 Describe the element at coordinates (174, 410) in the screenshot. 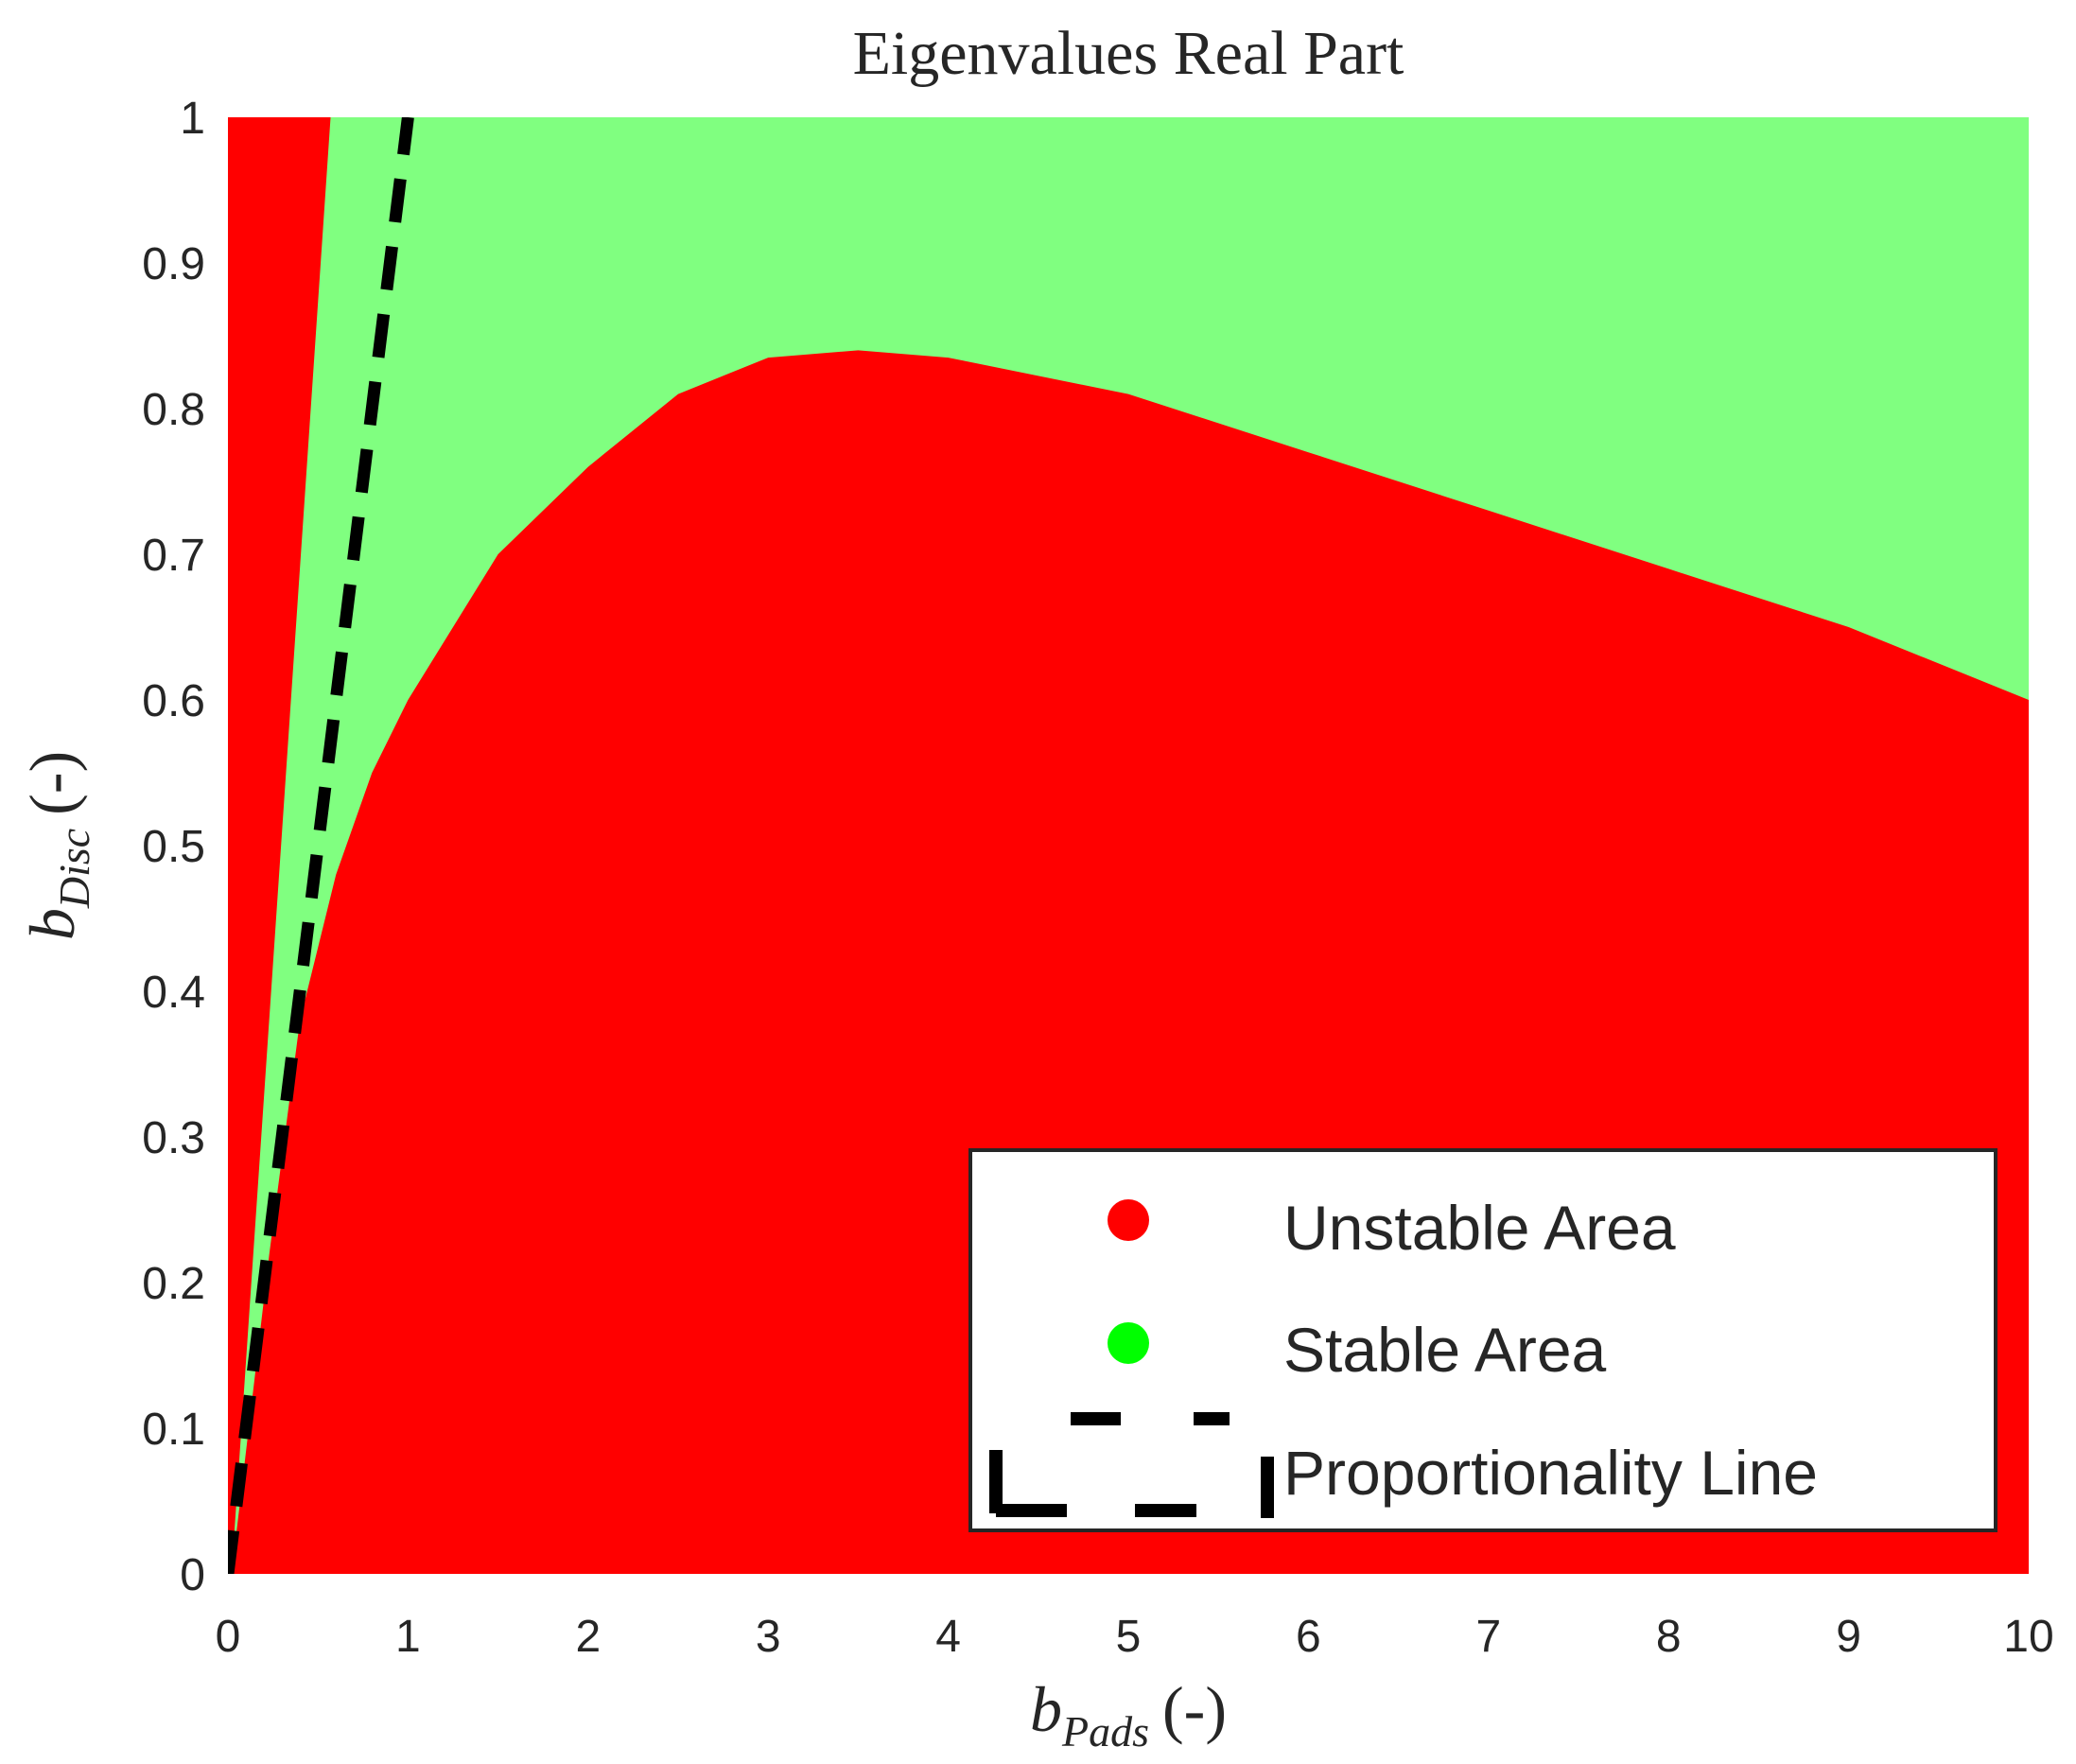

I see `y-tick-label: 0.8` at that location.